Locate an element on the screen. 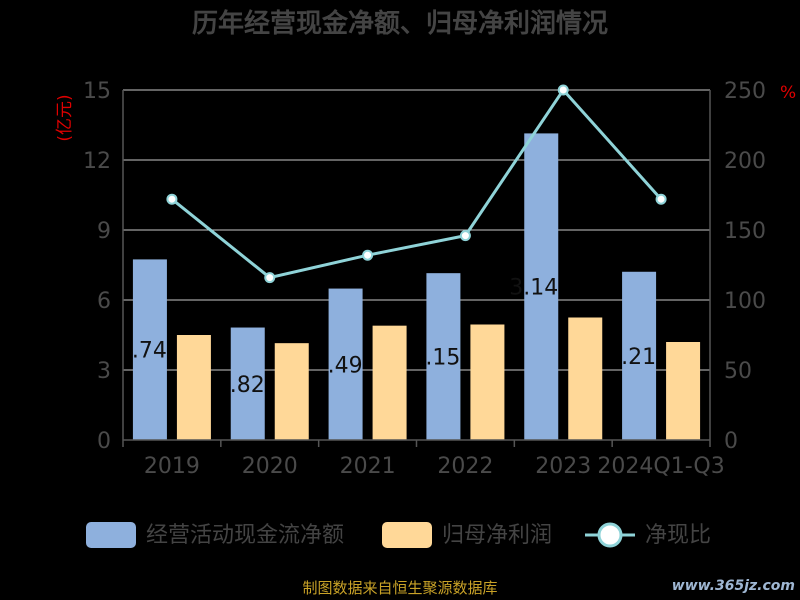  legend-label-net-profit: 归母净利润 is located at coordinates (497, 535).